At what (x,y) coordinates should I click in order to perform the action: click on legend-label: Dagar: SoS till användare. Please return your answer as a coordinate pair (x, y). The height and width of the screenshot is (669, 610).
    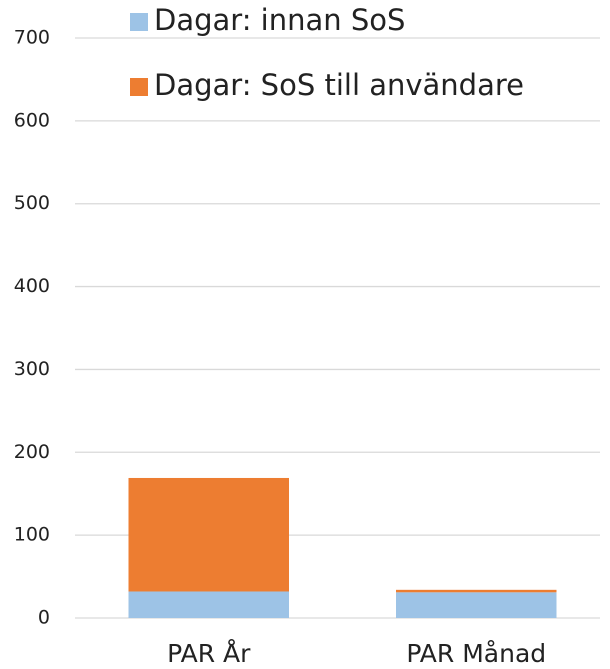
    Looking at the image, I should click on (339, 85).